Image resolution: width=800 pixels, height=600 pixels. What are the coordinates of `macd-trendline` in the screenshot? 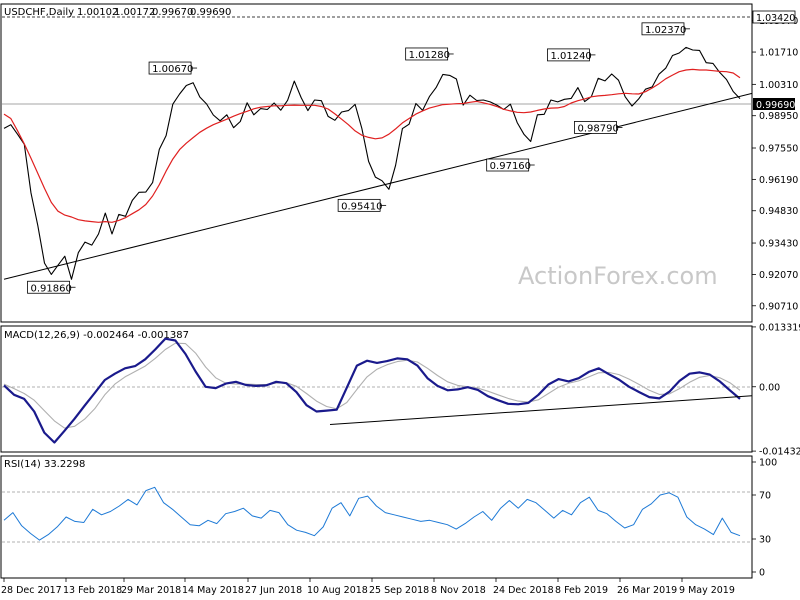 It's located at (541, 410).